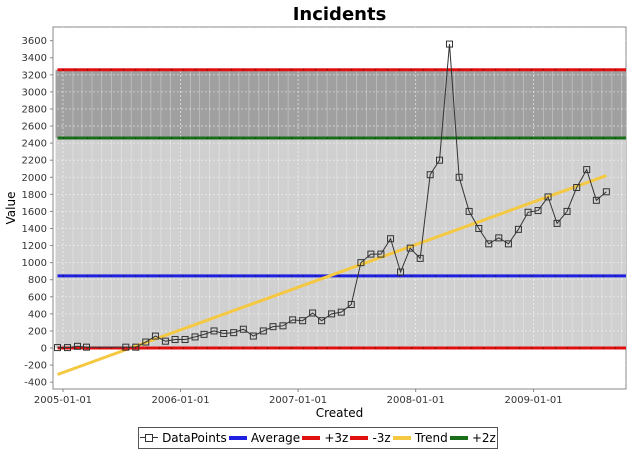 This screenshot has width=642, height=457. Describe the element at coordinates (34, 41) in the screenshot. I see `y-tick-label: 3600` at that location.